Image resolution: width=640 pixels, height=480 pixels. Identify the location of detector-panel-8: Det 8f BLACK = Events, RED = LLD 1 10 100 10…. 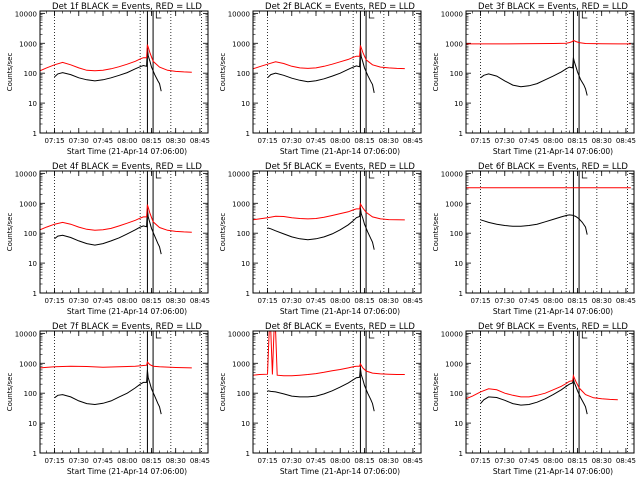
(321, 399).